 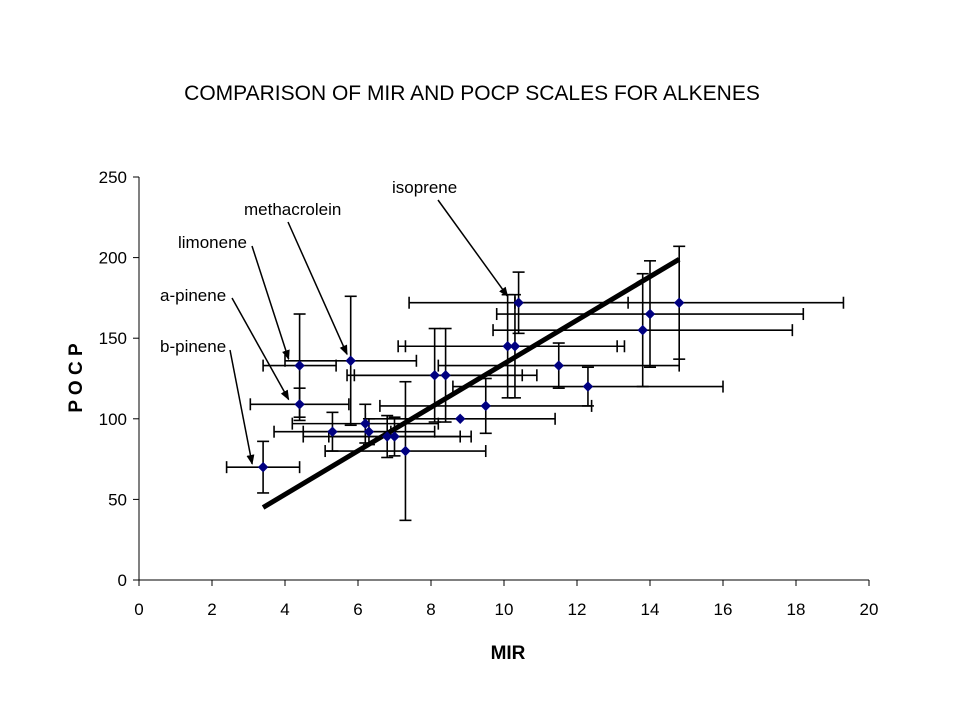 I want to click on annotation-label-isoprene: isoprene, so click(x=424, y=187).